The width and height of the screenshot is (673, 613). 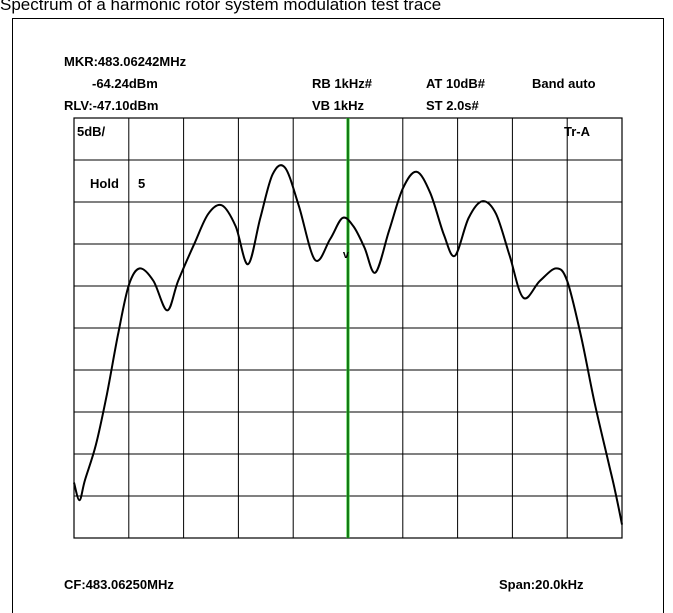 What do you see at coordinates (452, 105) in the screenshot?
I see `sweep-time: ST 2.0s#` at bounding box center [452, 105].